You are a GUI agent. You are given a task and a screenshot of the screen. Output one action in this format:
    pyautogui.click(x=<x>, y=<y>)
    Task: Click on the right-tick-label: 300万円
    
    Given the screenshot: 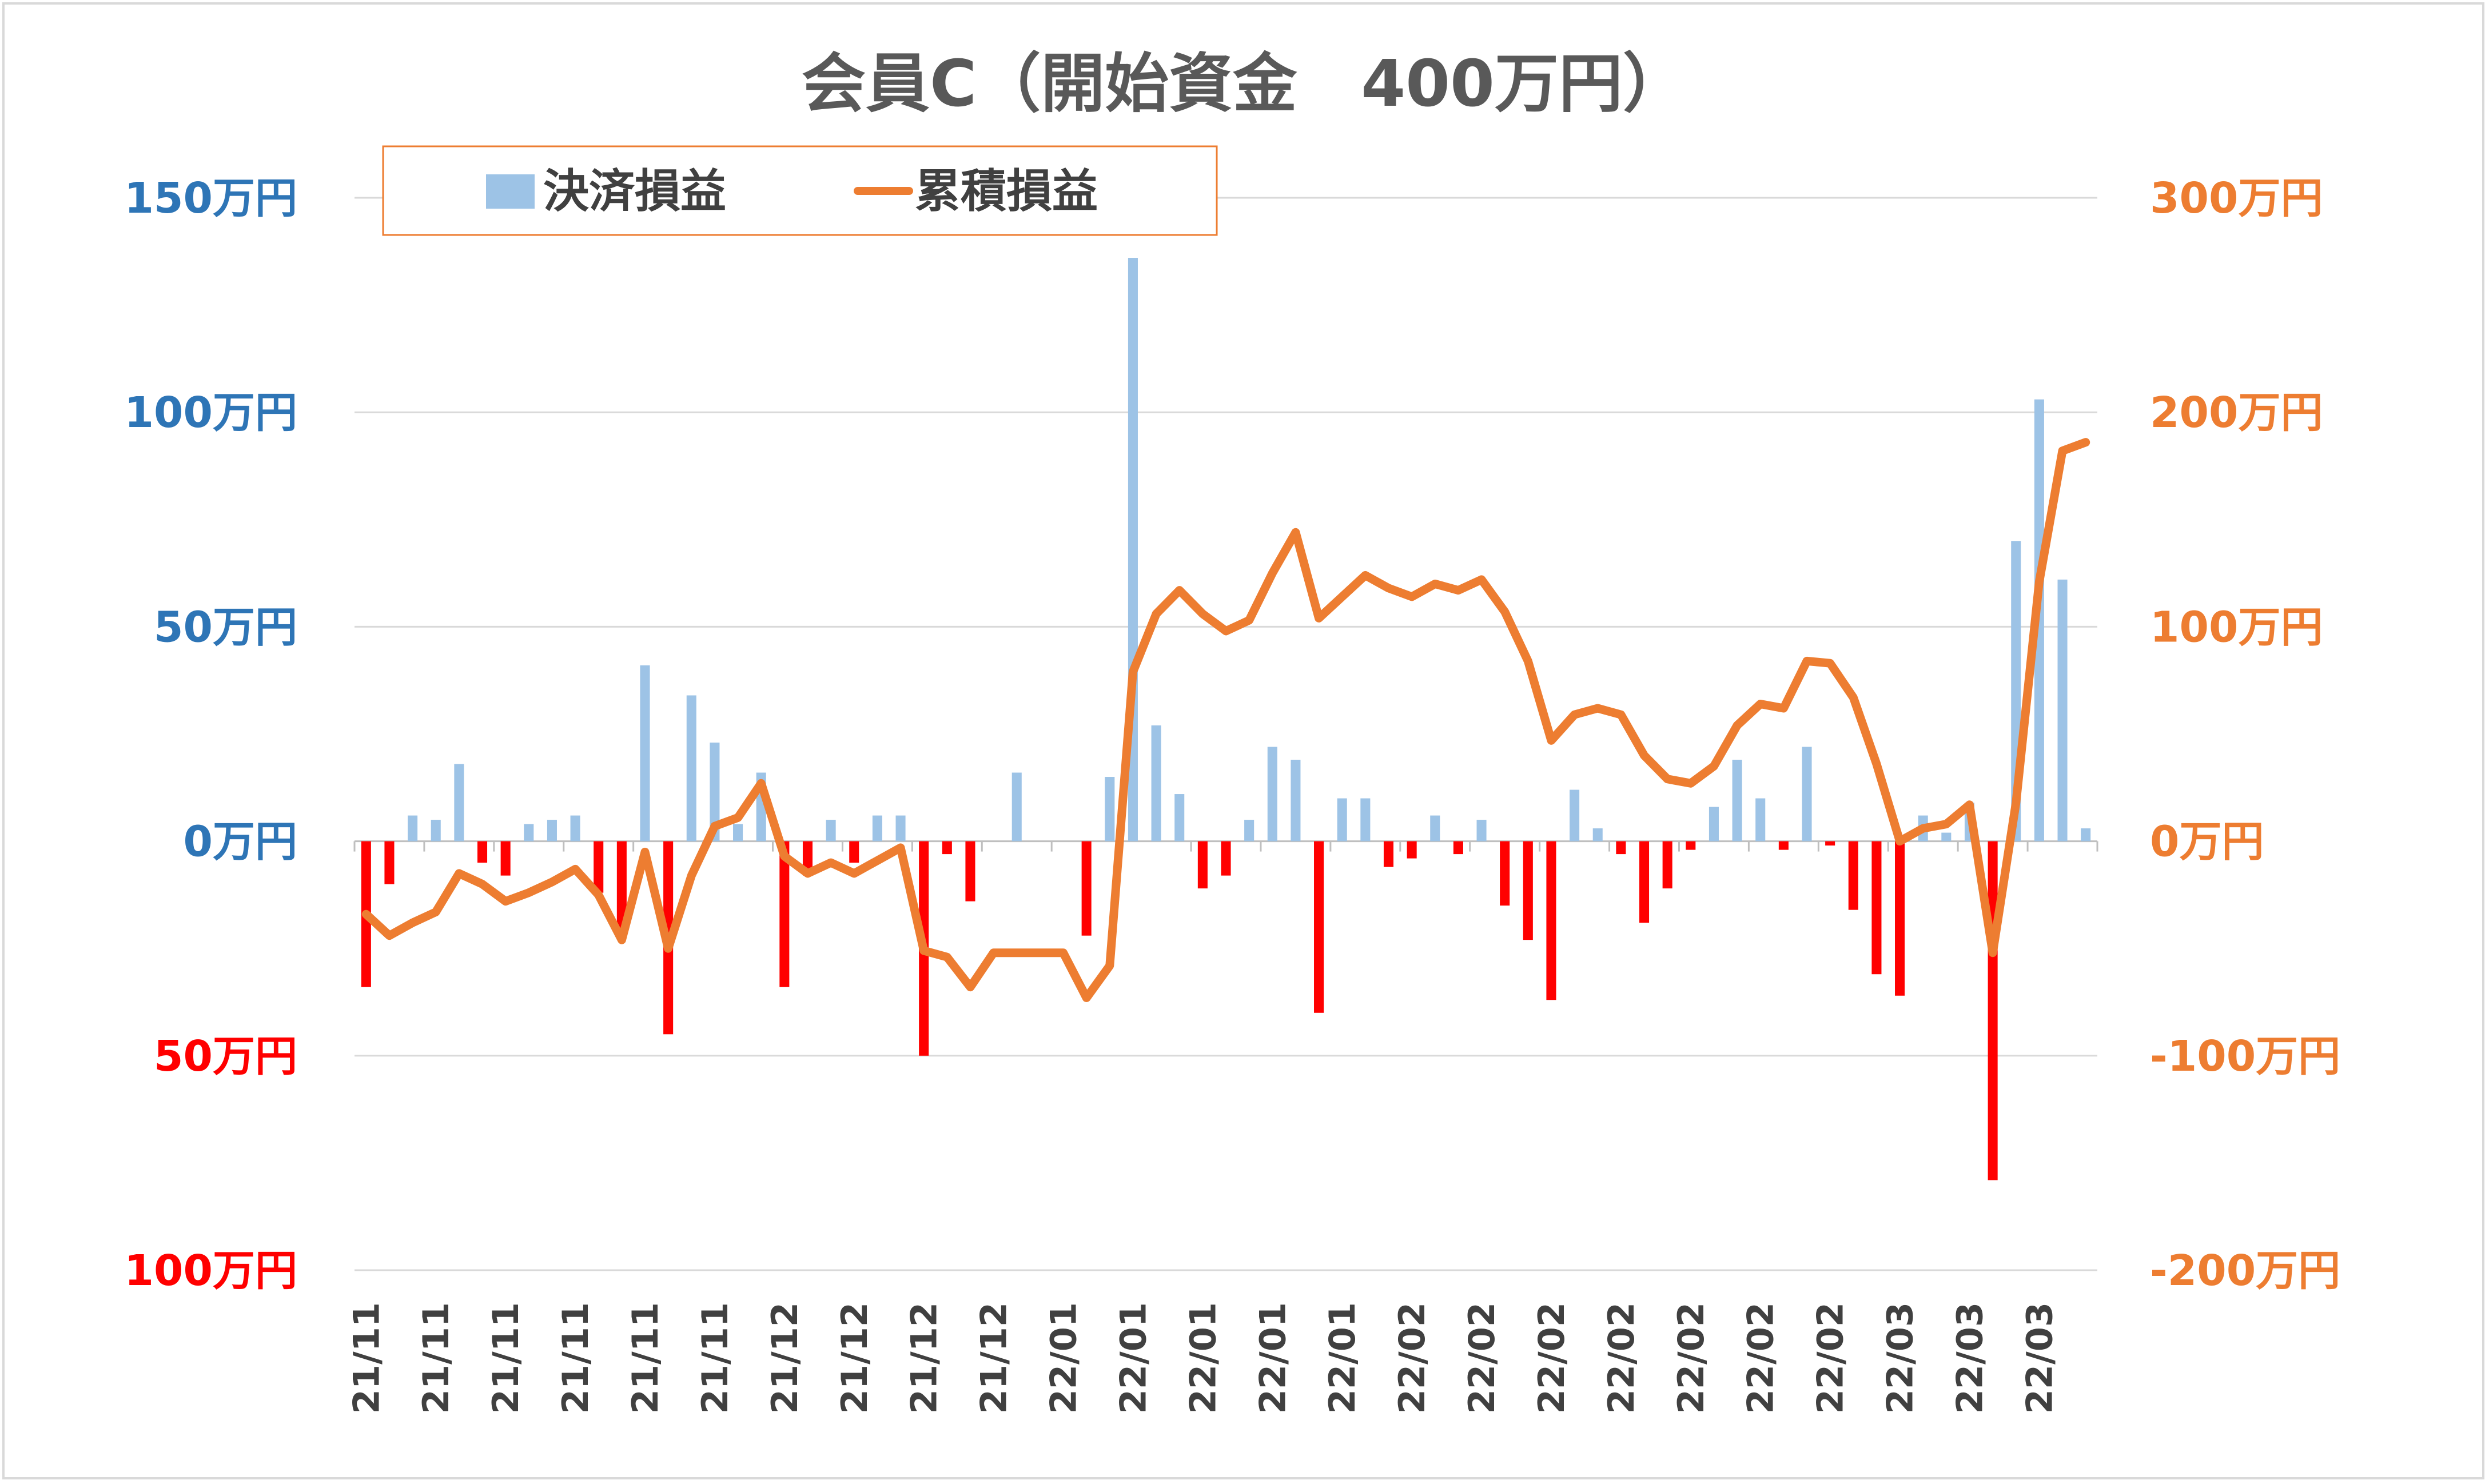 What is the action you would take?
    pyautogui.click(x=2236, y=198)
    